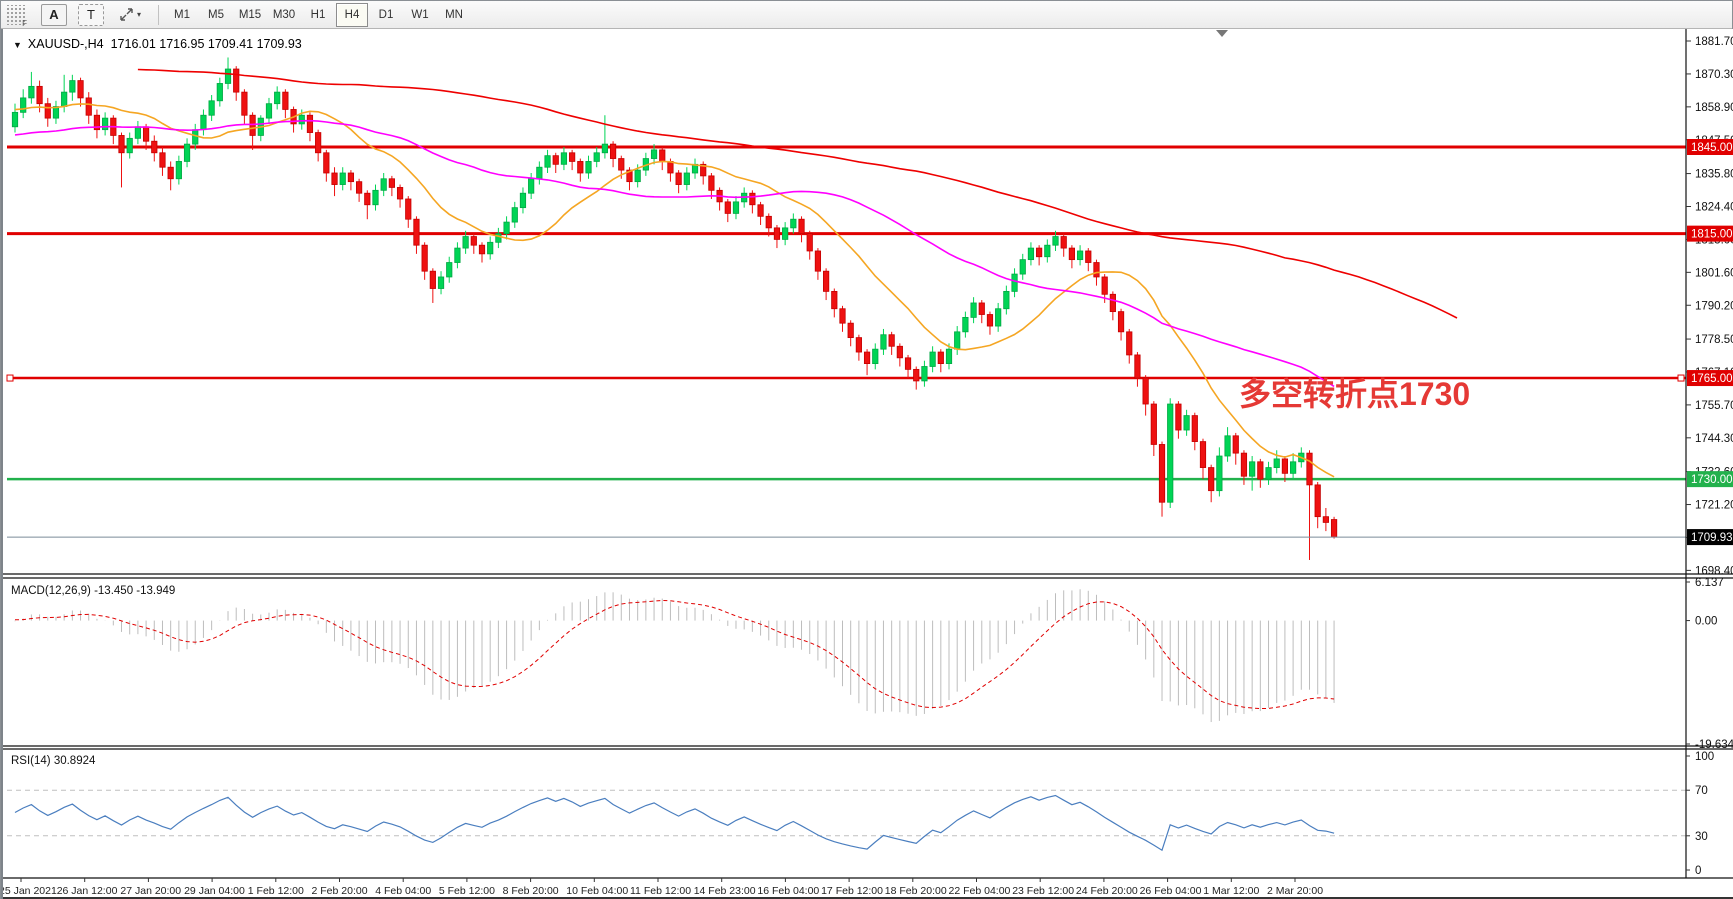 This screenshot has height=899, width=1733. Describe the element at coordinates (87, 891) in the screenshot. I see `time-tick-label: 26 Jan 12:00` at that location.